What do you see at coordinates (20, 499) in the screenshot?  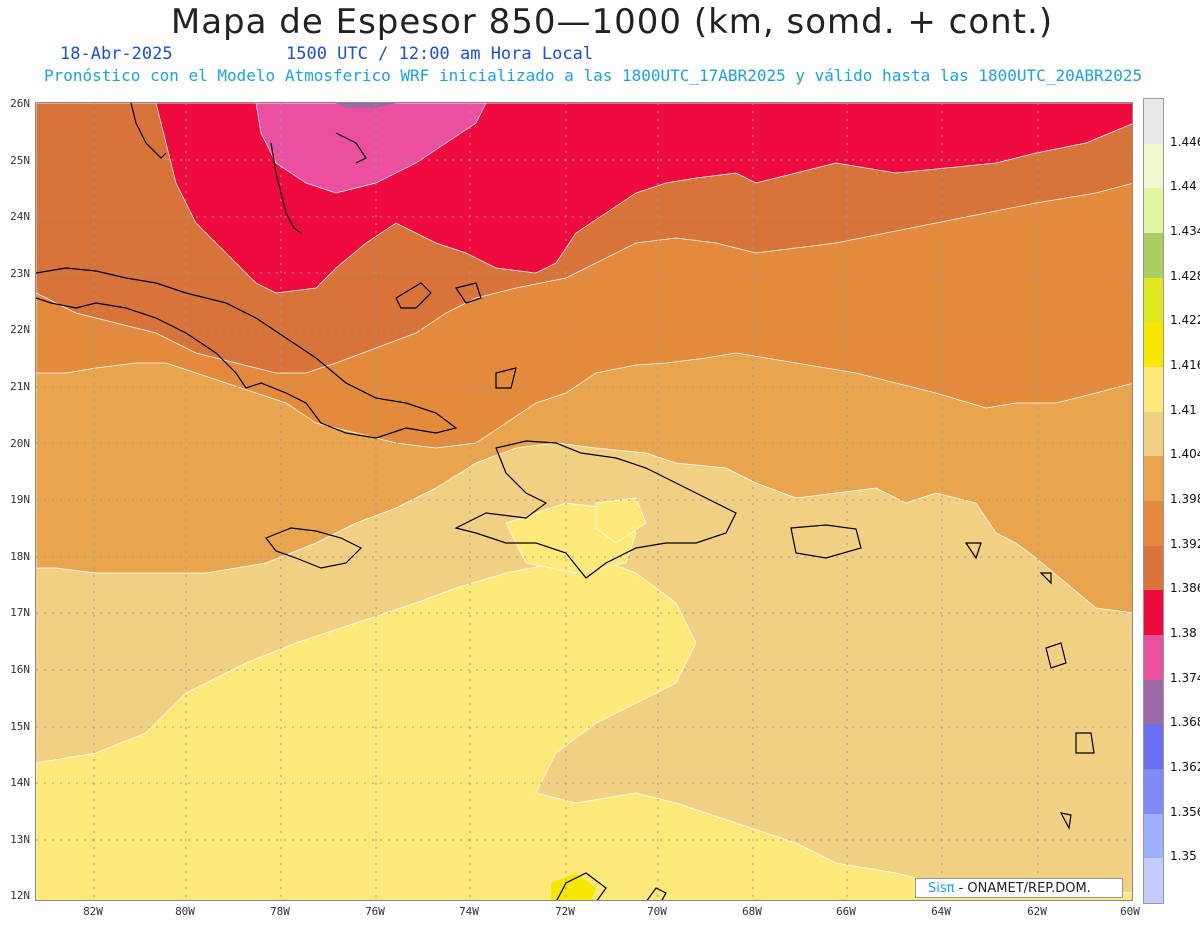 I see `lat-label-19n: 19N` at bounding box center [20, 499].